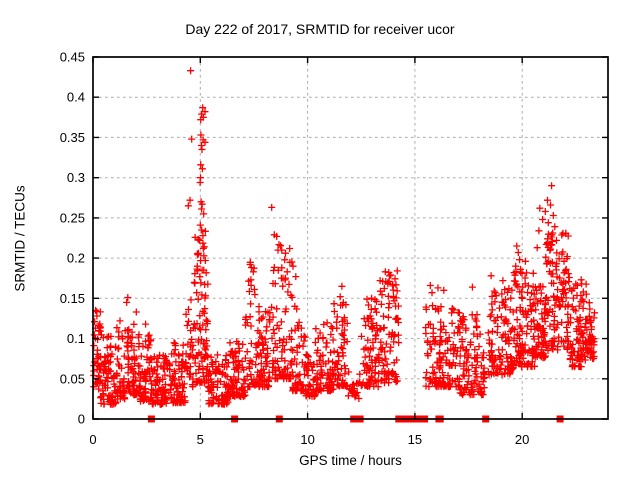 Image resolution: width=640 pixels, height=480 pixels. Describe the element at coordinates (72, 57) in the screenshot. I see `y-tick-label: 0.45` at that location.